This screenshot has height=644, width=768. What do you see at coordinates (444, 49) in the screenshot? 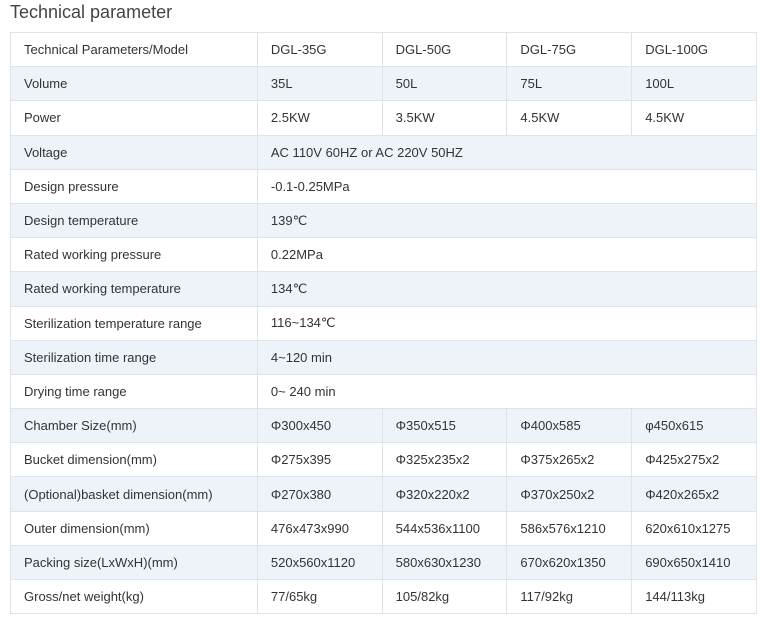
I see `cell-value: DGL-50G` at bounding box center [444, 49].